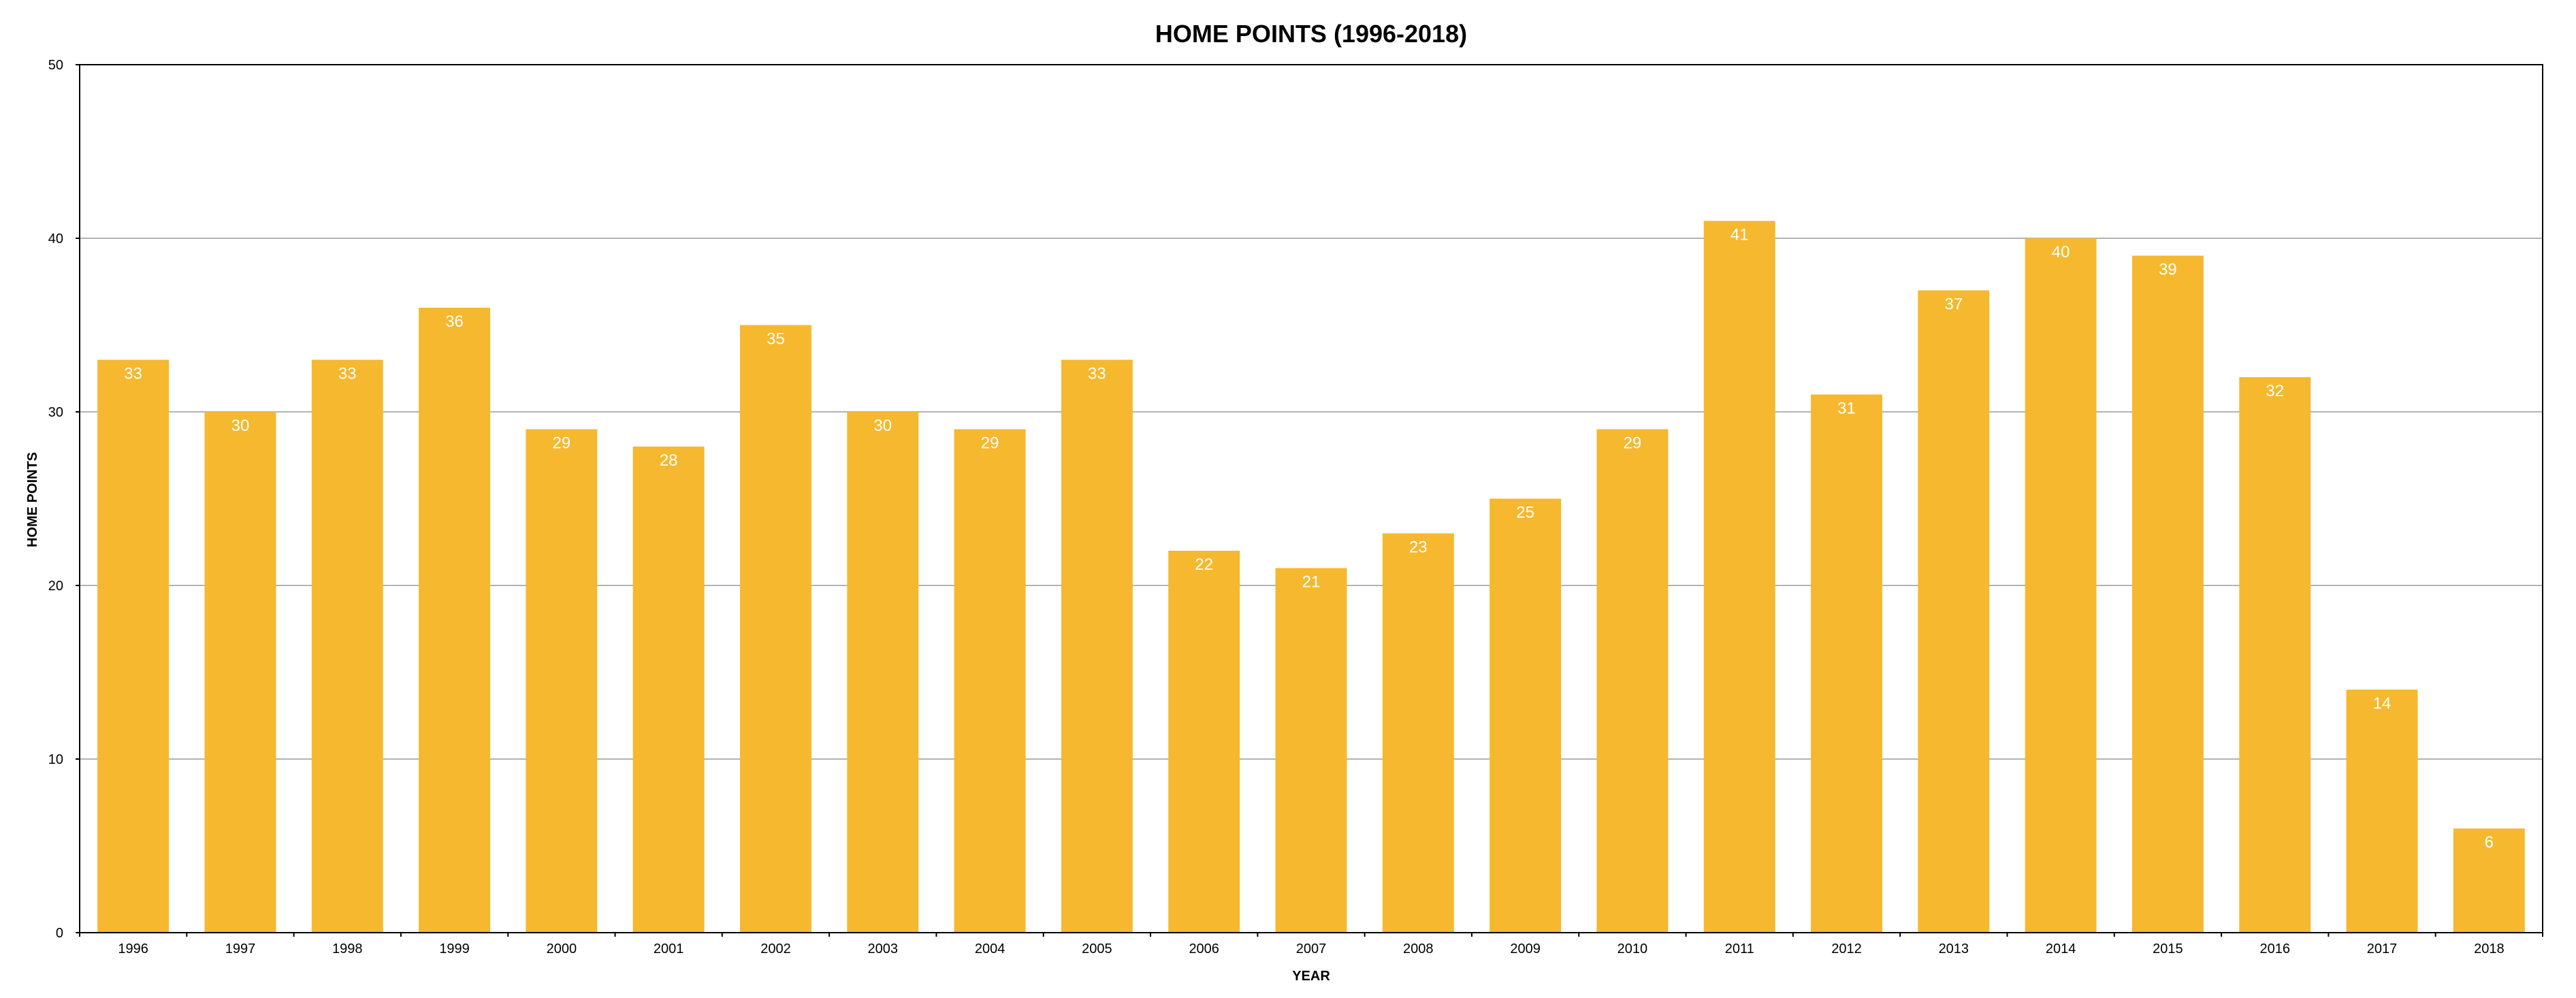 This screenshot has height=998, width=2576. What do you see at coordinates (1740, 948) in the screenshot?
I see `x-tick-label: 2011` at bounding box center [1740, 948].